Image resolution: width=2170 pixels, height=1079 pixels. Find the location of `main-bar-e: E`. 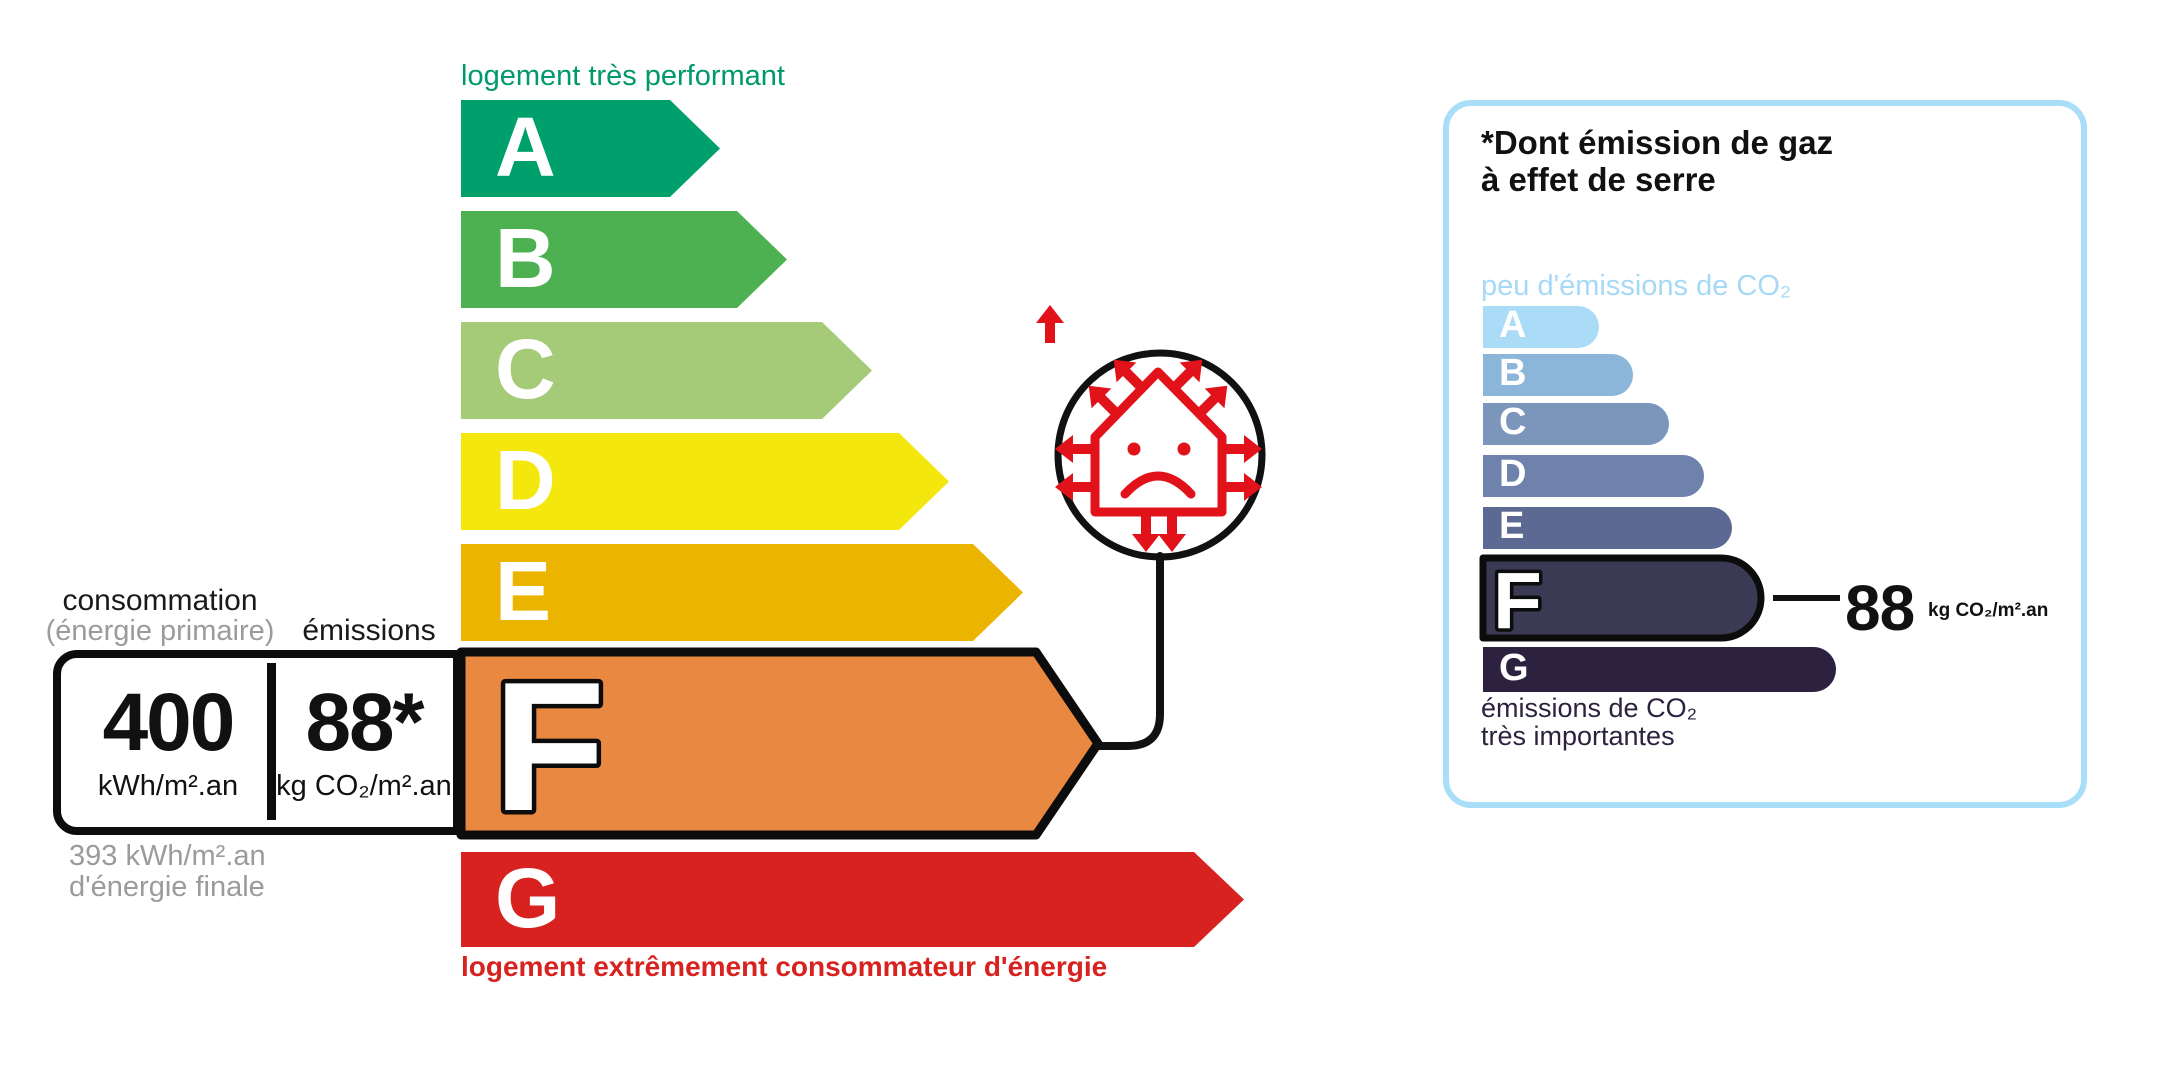

main-bar-e: E is located at coordinates (742, 592).